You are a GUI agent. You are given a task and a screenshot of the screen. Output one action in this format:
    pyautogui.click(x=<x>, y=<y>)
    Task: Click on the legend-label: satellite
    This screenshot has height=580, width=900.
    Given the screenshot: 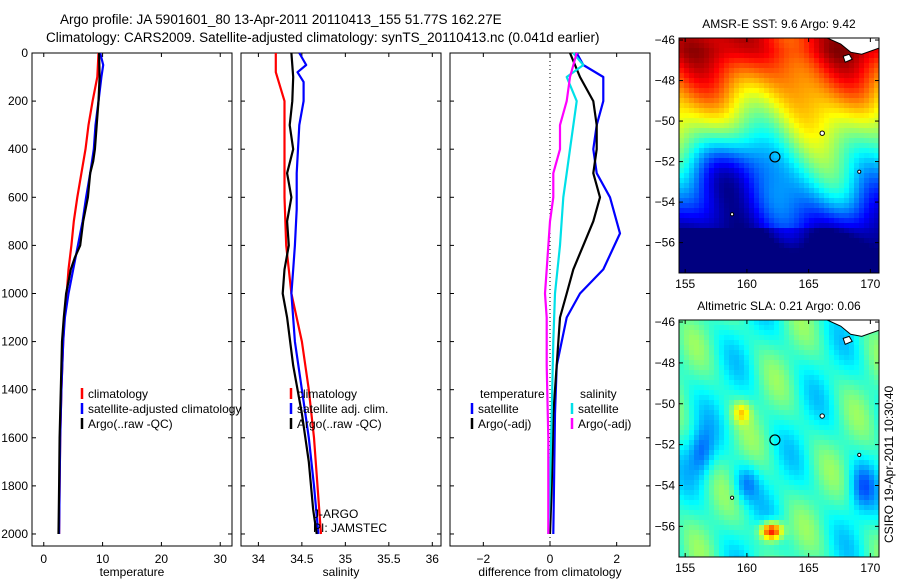 What is the action you would take?
    pyautogui.click(x=598, y=409)
    